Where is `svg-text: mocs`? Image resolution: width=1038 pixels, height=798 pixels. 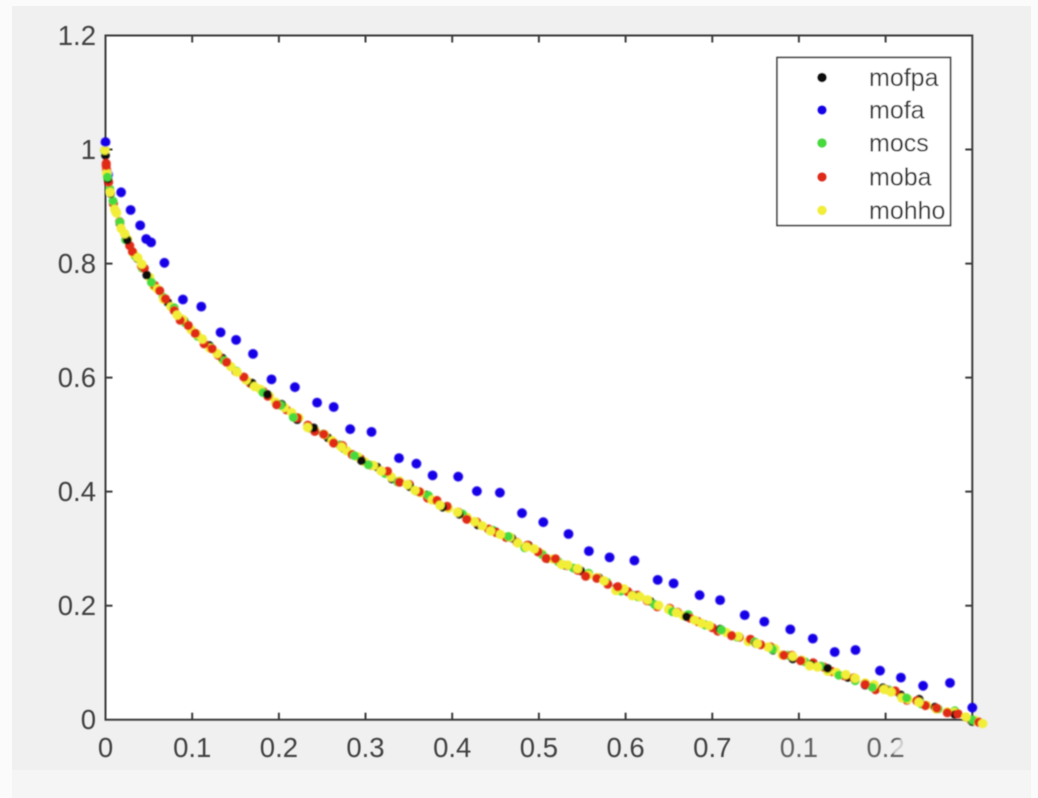
svg-text: mocs is located at coordinates (899, 144).